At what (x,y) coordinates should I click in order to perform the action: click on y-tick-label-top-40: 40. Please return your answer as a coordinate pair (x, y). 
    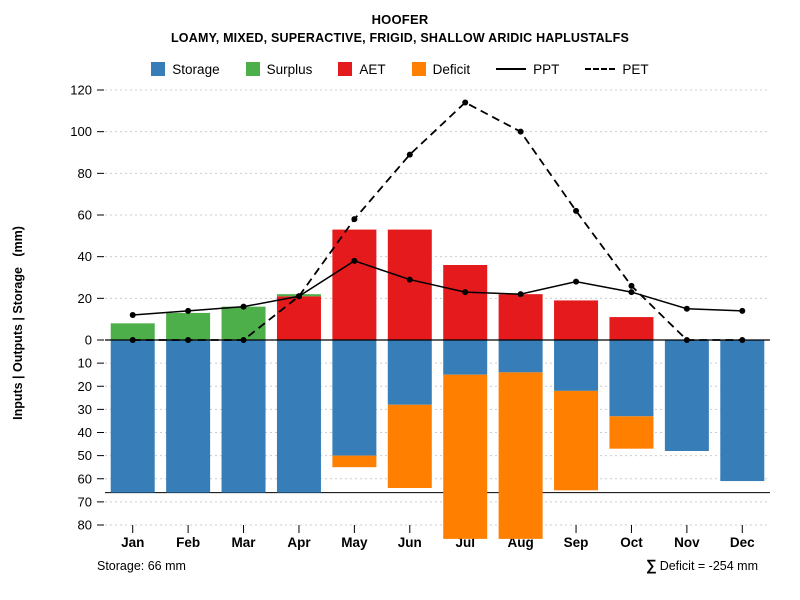
    Looking at the image, I should click on (85, 256).